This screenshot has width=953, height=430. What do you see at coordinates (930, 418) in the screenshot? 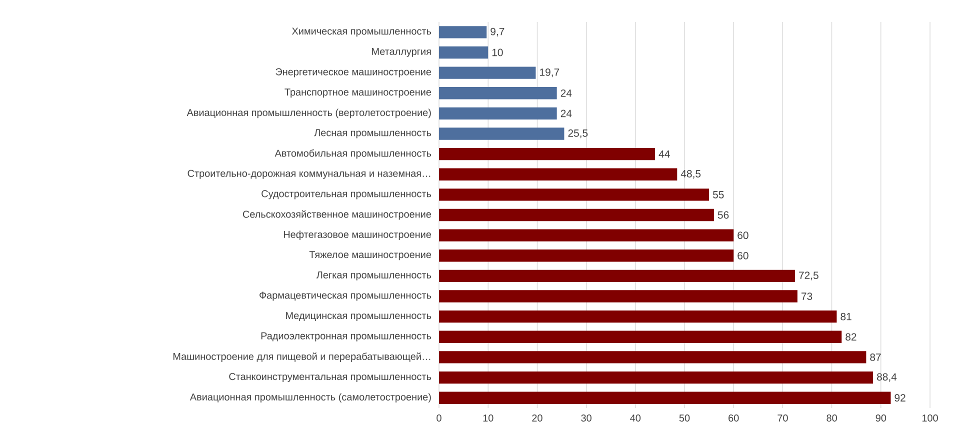
I see `x-tick-label: 100` at bounding box center [930, 418].